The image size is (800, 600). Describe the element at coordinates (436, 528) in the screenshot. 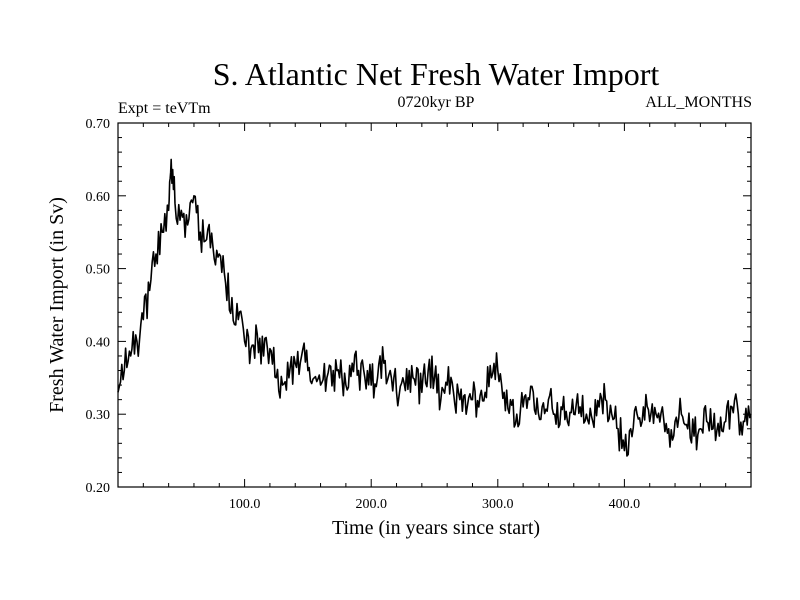

I see `x-axis-label: Time (in years since start)` at that location.